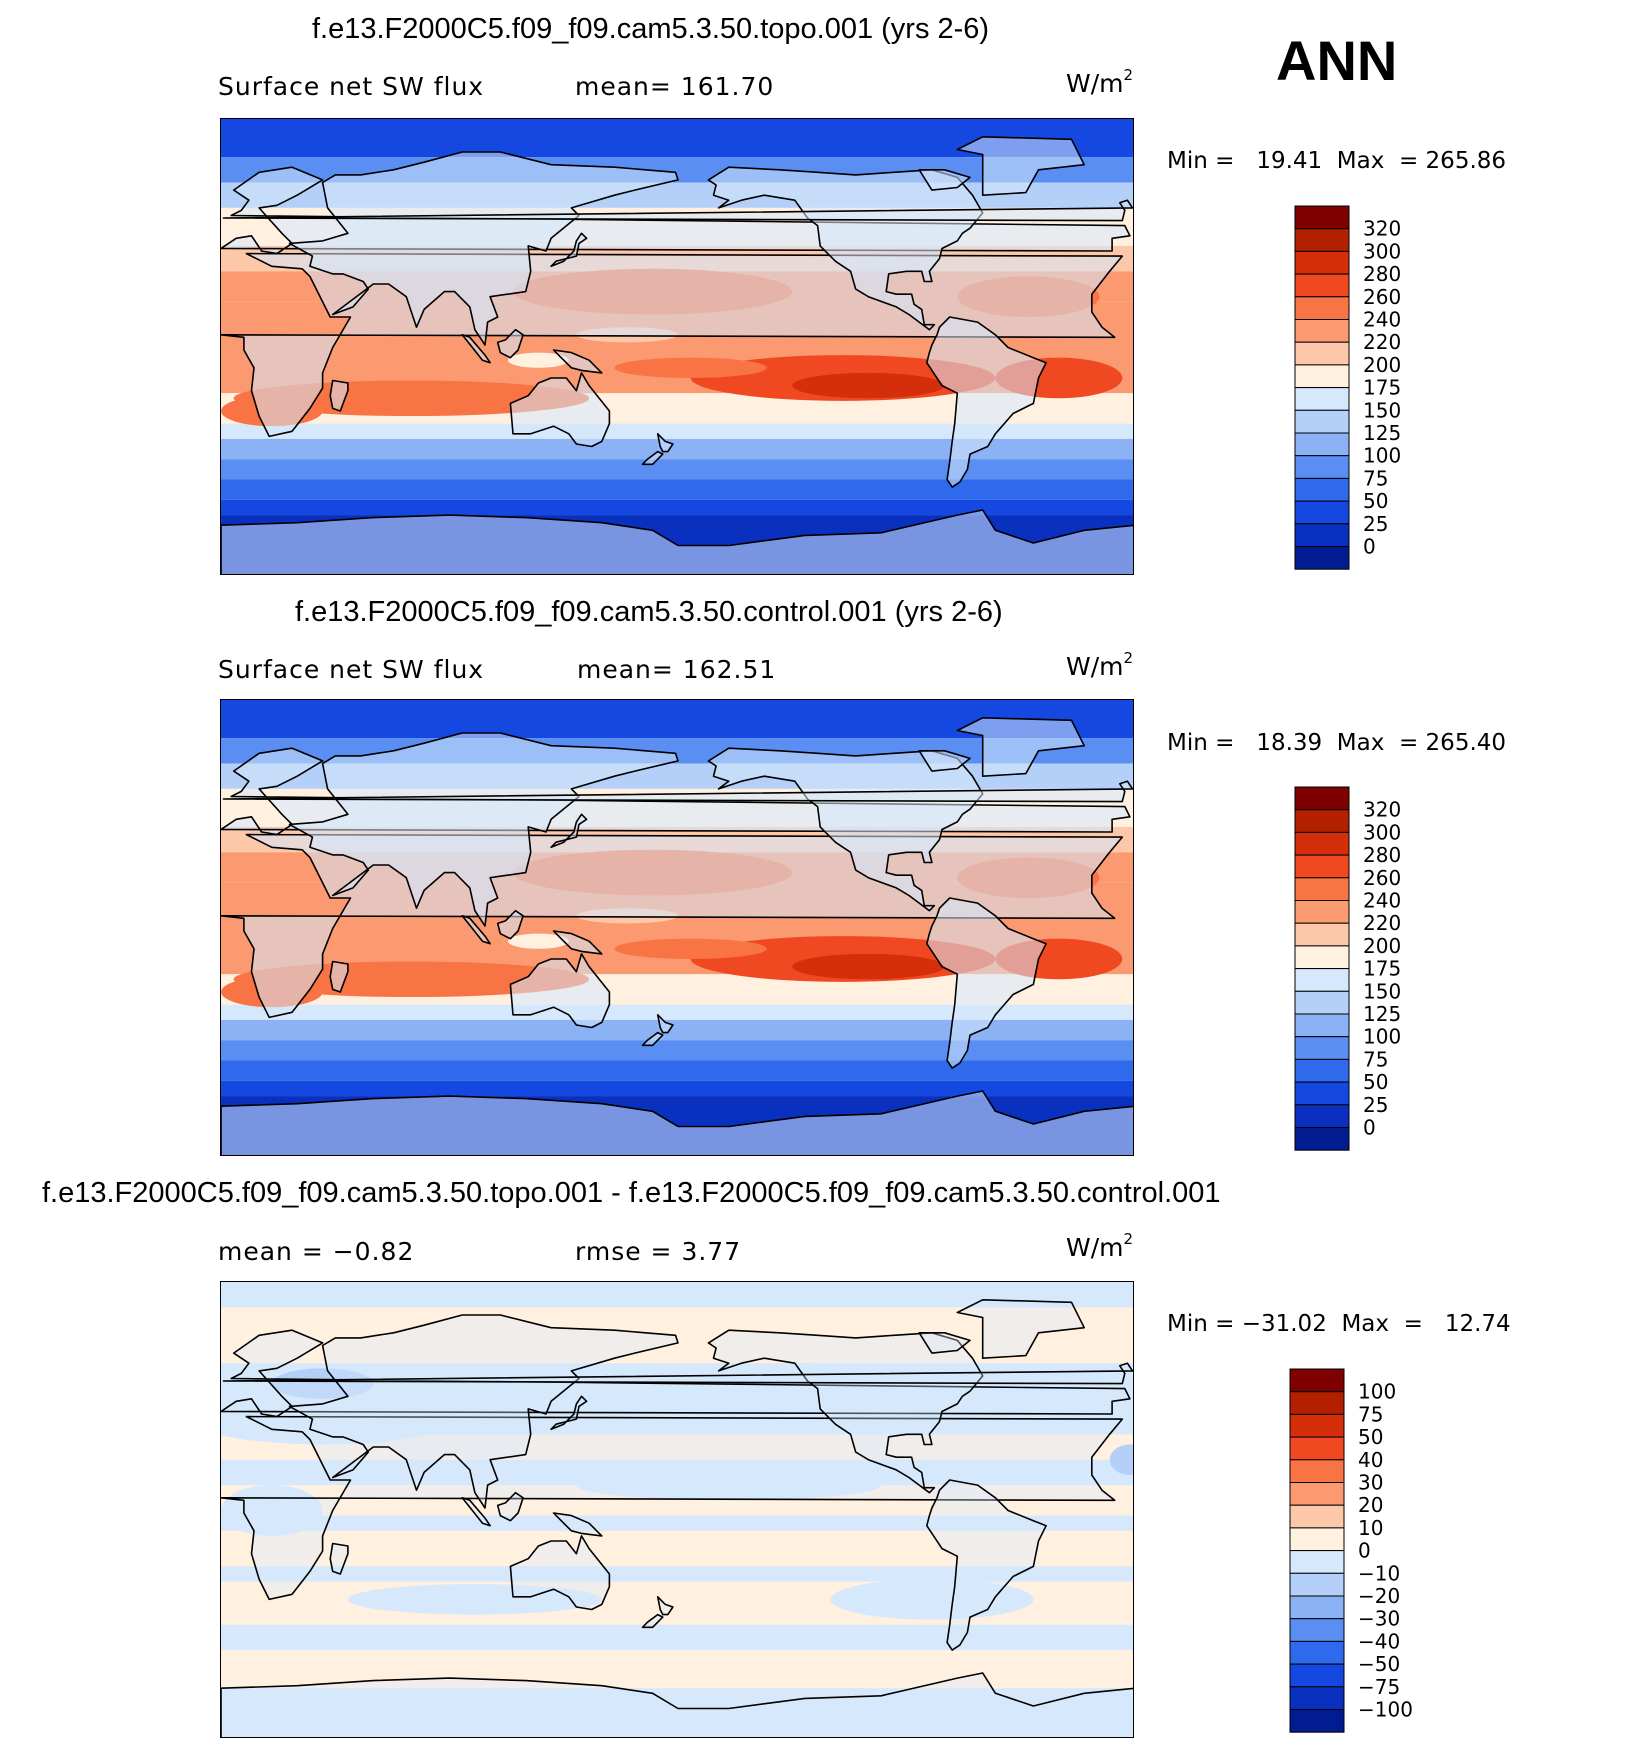 Image resolution: width=1649 pixels, height=1758 pixels. I want to click on colorbar-tick-label: 300, so click(1382, 251).